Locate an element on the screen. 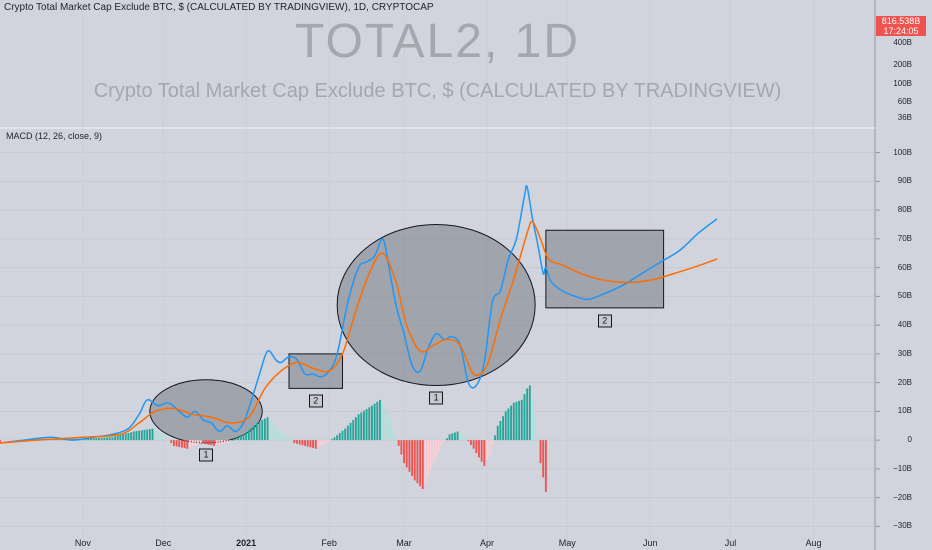 This screenshot has height=550, width=932. time-axis-tick: 2021 is located at coordinates (246, 543).